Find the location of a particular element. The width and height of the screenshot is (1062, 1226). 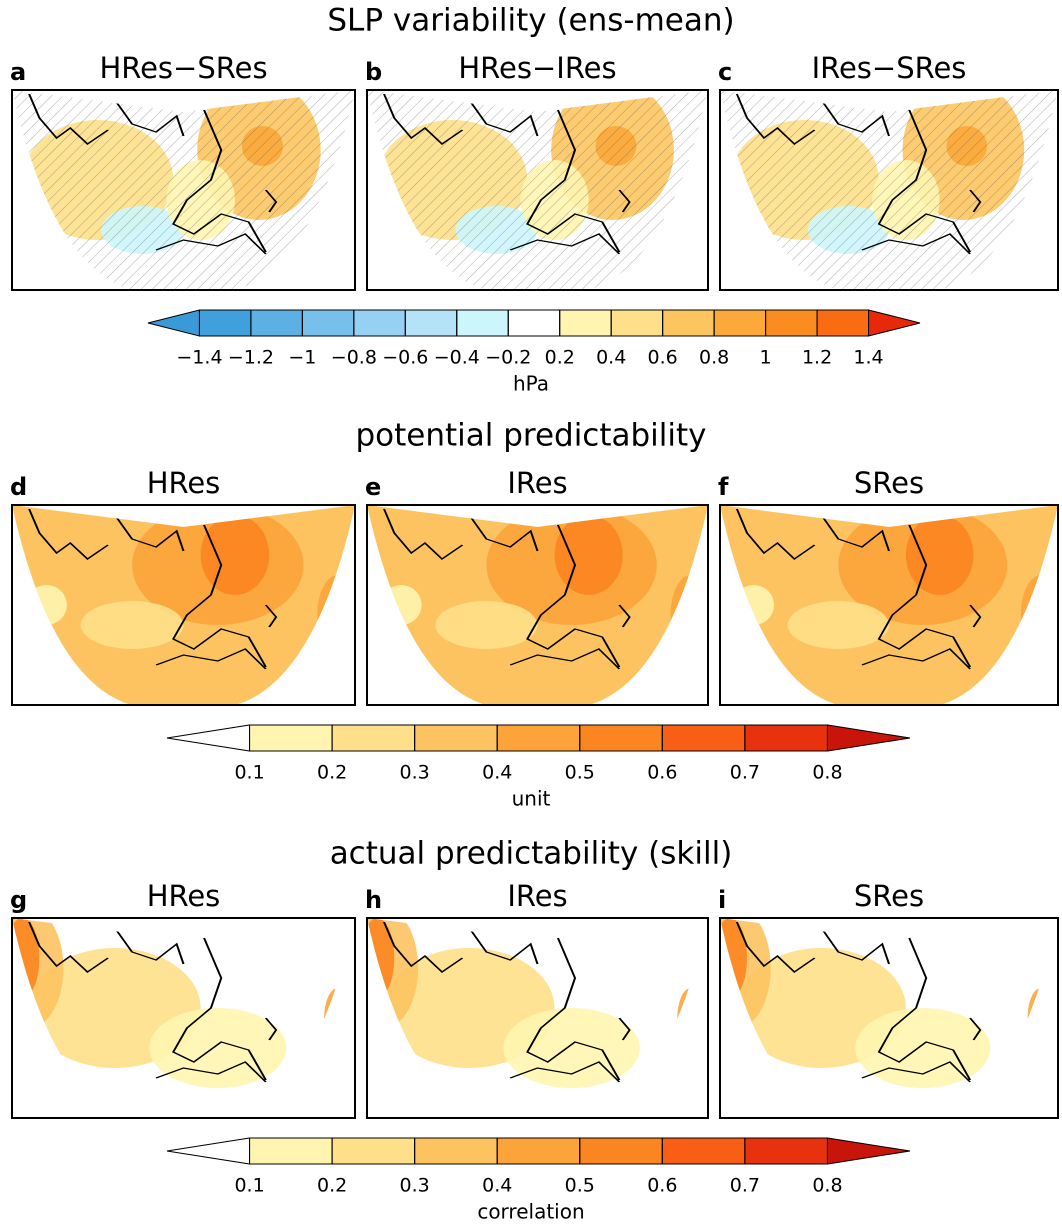

panel-letter: a is located at coordinates (18, 72).